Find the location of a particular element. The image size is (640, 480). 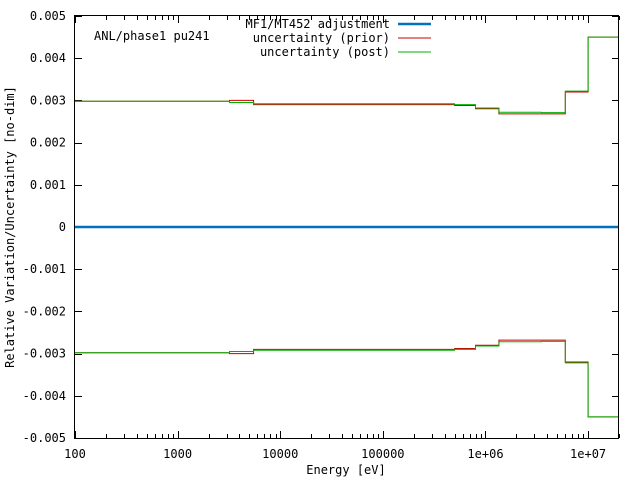

legend-label-prior: uncertainty (prior) is located at coordinates (321, 38).